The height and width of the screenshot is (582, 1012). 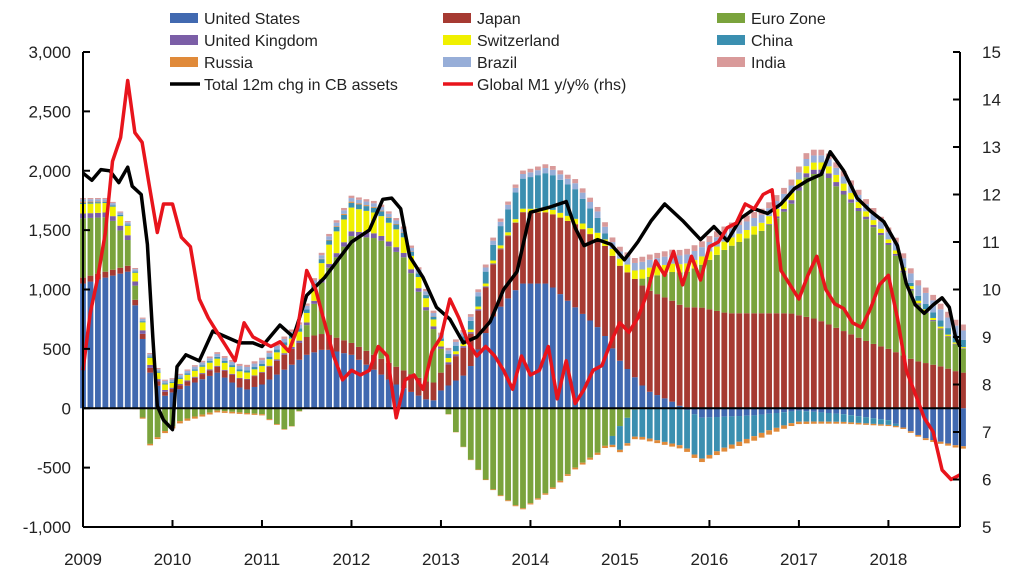 What do you see at coordinates (534, 85) in the screenshot?
I see `legend-item-global-m1-y-y-rhs: Global M1 y/y% (rhs)` at bounding box center [534, 85].